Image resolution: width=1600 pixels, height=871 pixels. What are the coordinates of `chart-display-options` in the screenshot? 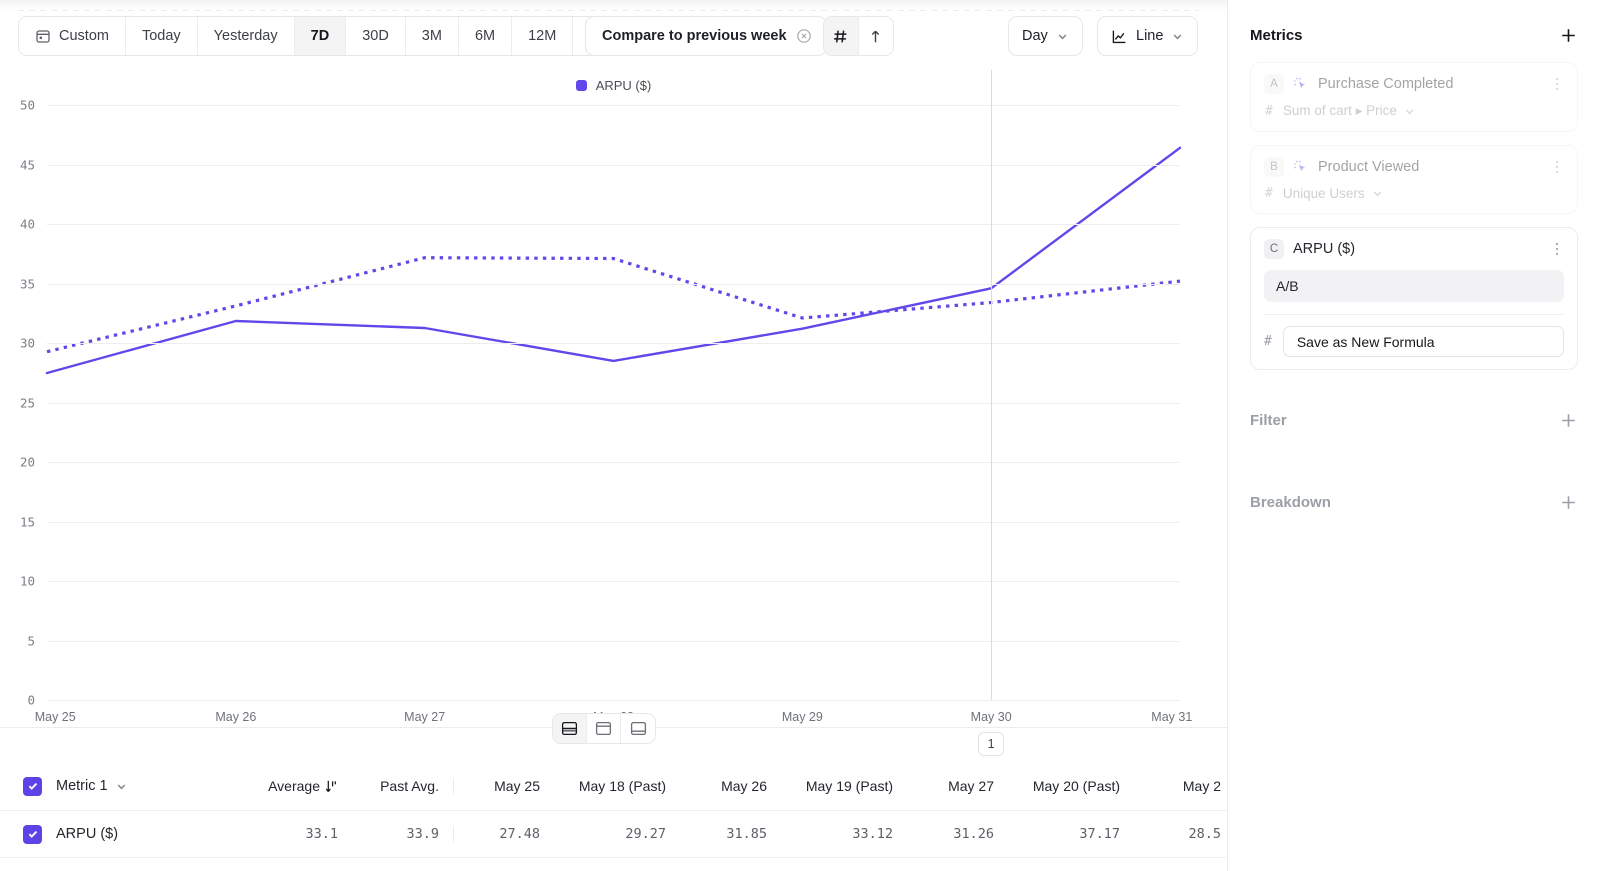 It's located at (858, 36).